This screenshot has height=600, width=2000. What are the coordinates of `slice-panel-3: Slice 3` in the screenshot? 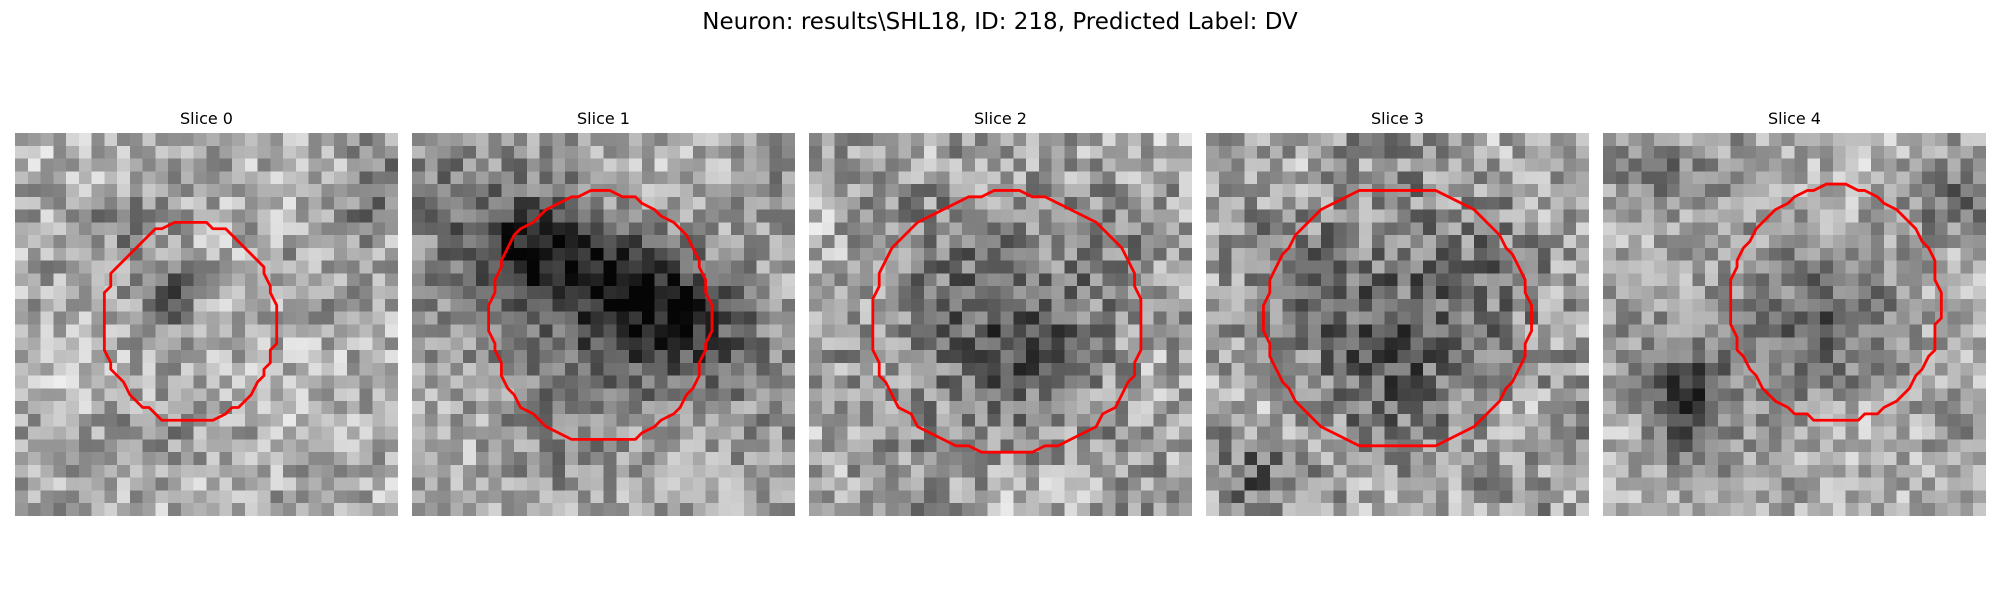 It's located at (1397, 312).